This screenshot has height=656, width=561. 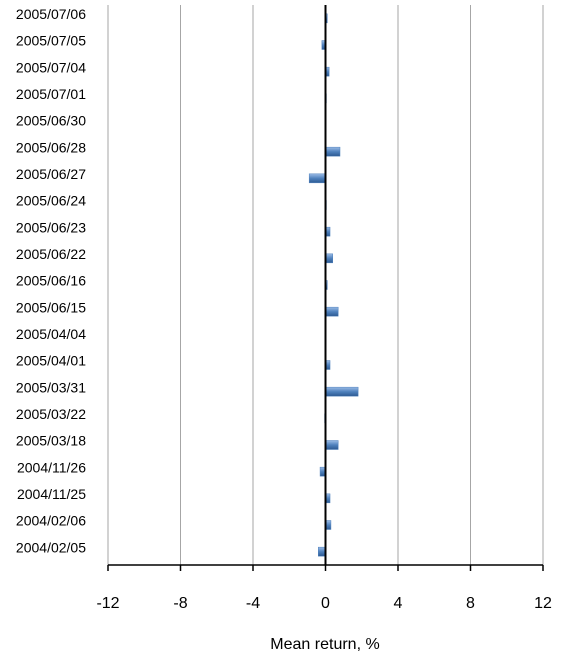 What do you see at coordinates (325, 603) in the screenshot?
I see `x-tick-label: 0` at bounding box center [325, 603].